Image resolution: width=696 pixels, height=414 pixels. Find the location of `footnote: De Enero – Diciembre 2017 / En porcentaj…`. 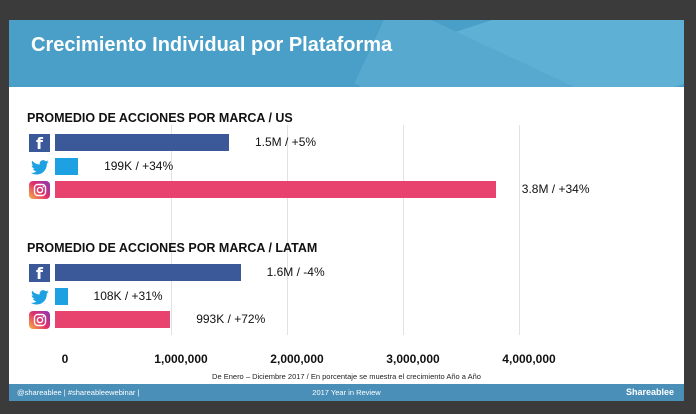

footnote: De Enero – Diciembre 2017 / En porcentaj… is located at coordinates (346, 376).